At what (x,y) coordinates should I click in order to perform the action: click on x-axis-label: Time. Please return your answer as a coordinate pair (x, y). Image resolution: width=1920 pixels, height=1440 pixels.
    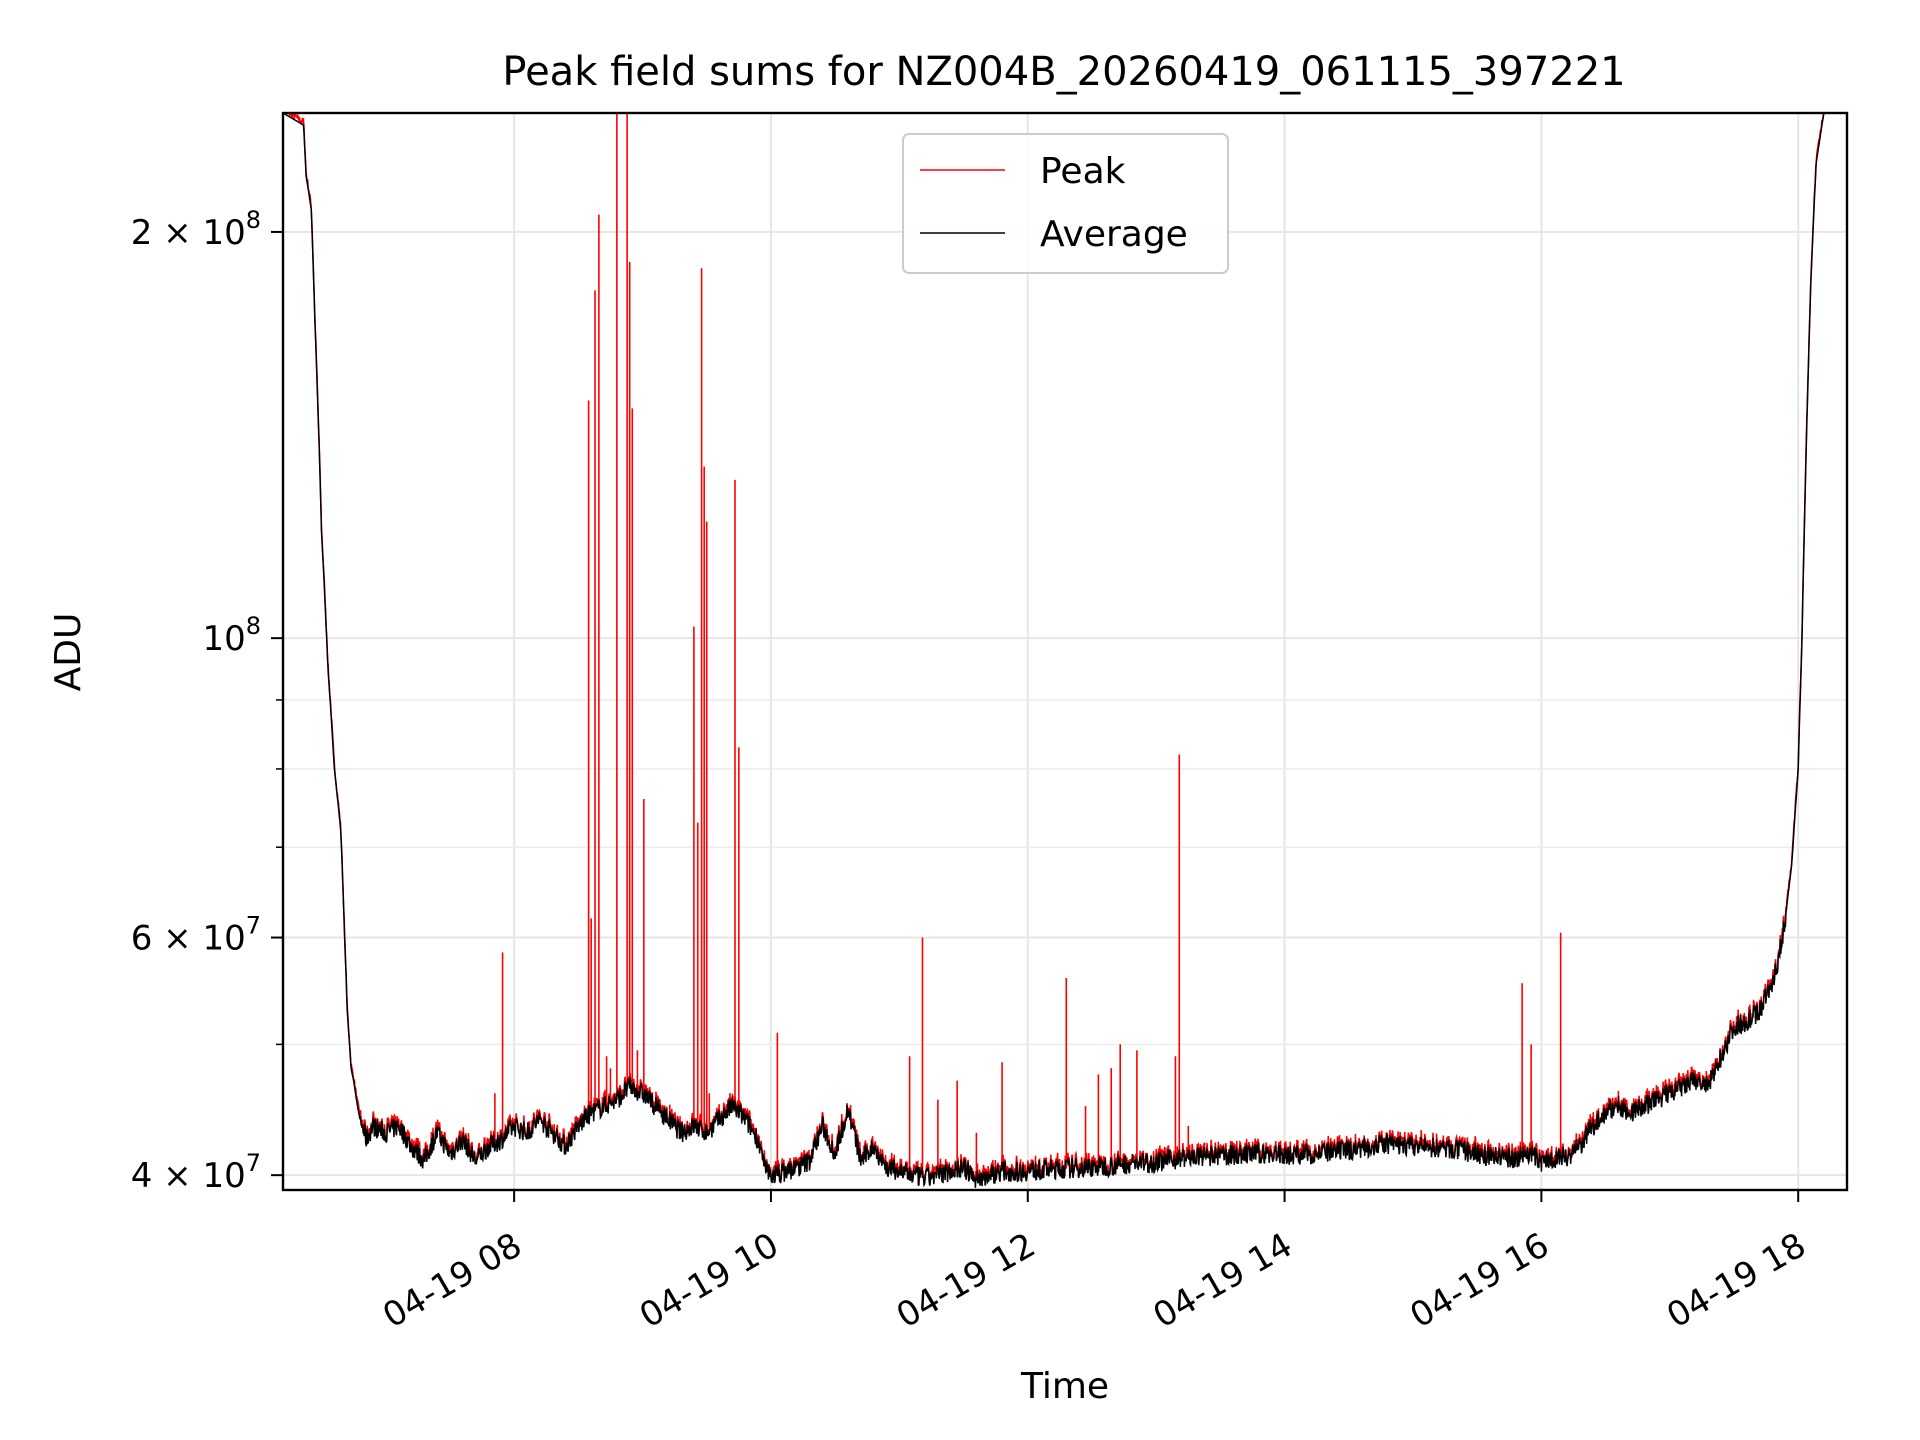
    Looking at the image, I should click on (1064, 1386).